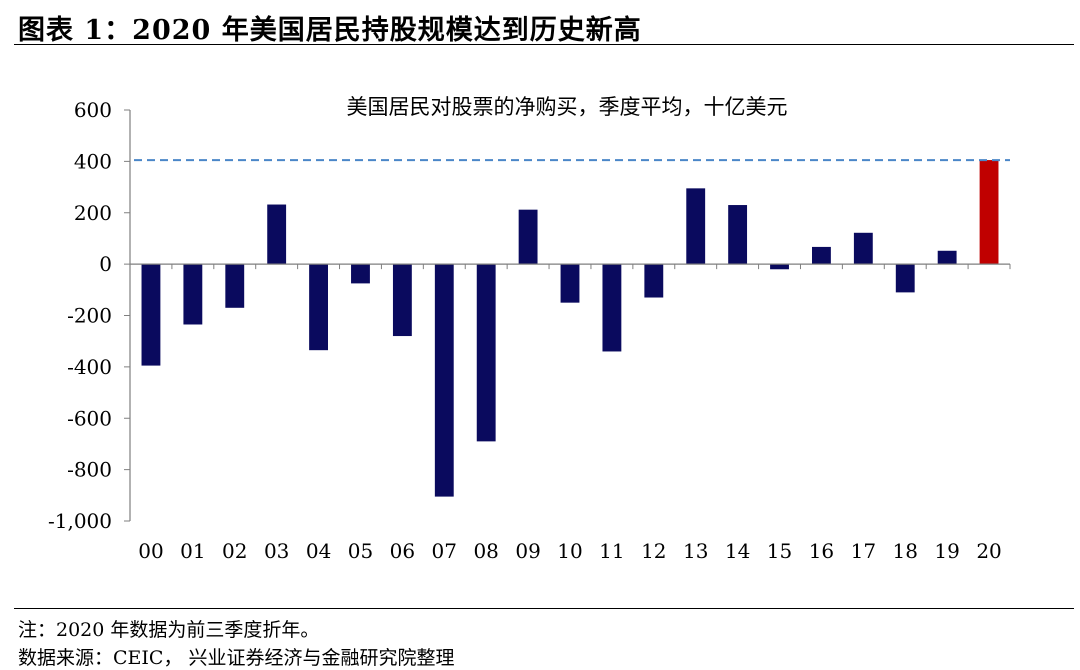 The image size is (1080, 670). What do you see at coordinates (93, 110) in the screenshot?
I see `y-tick-label: 600` at bounding box center [93, 110].